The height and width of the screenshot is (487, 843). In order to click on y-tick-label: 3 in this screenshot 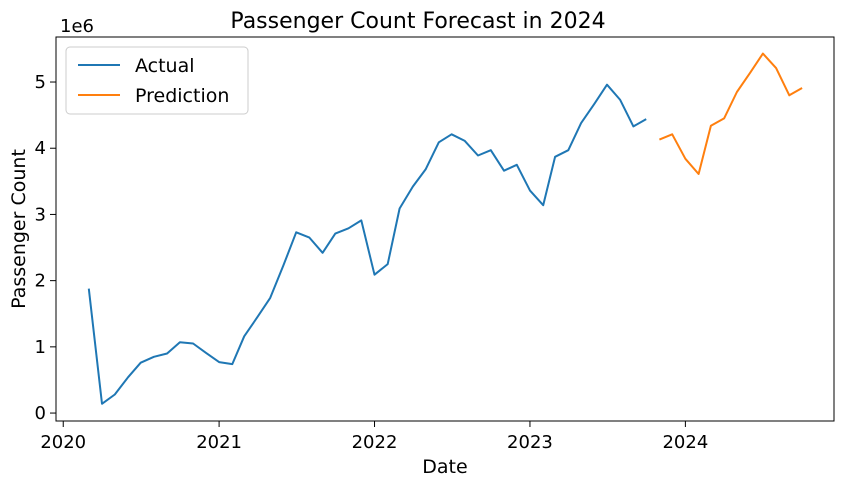, I will do `click(40, 214)`.